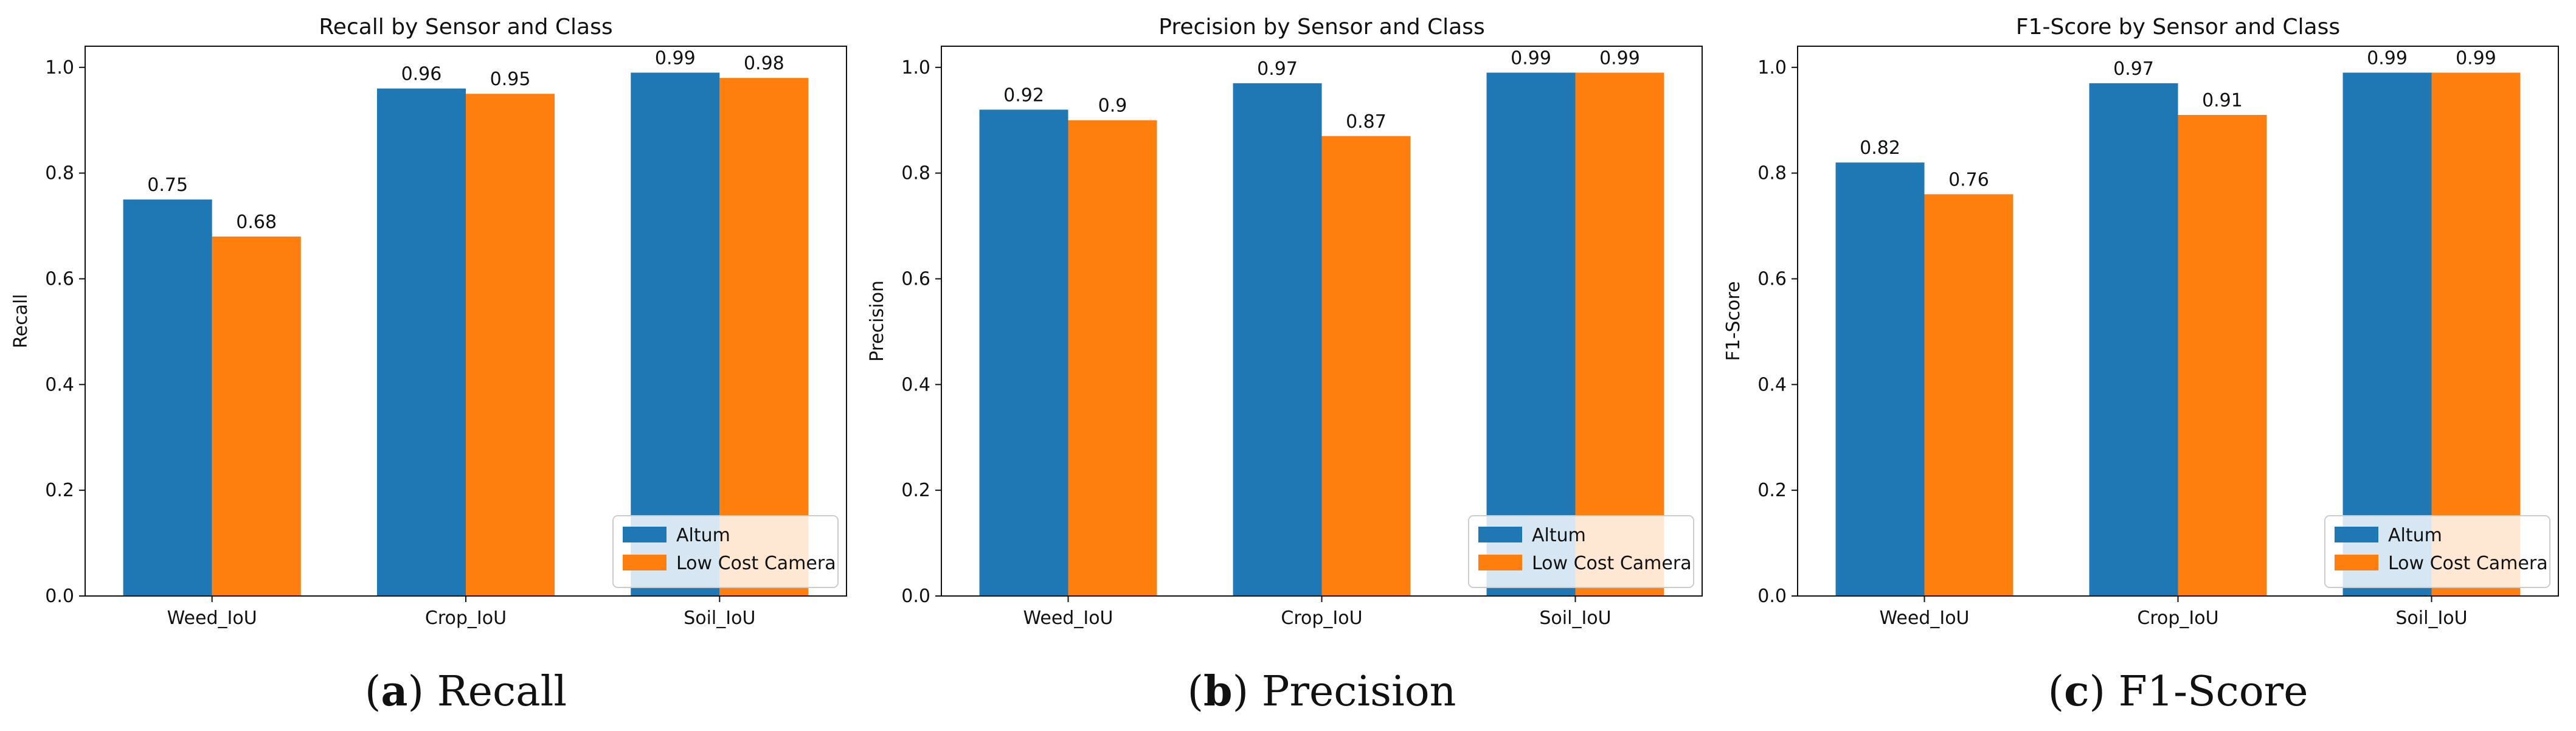 The width and height of the screenshot is (2576, 731). What do you see at coordinates (1366, 122) in the screenshot?
I see `bar-value-label: 0.87` at bounding box center [1366, 122].